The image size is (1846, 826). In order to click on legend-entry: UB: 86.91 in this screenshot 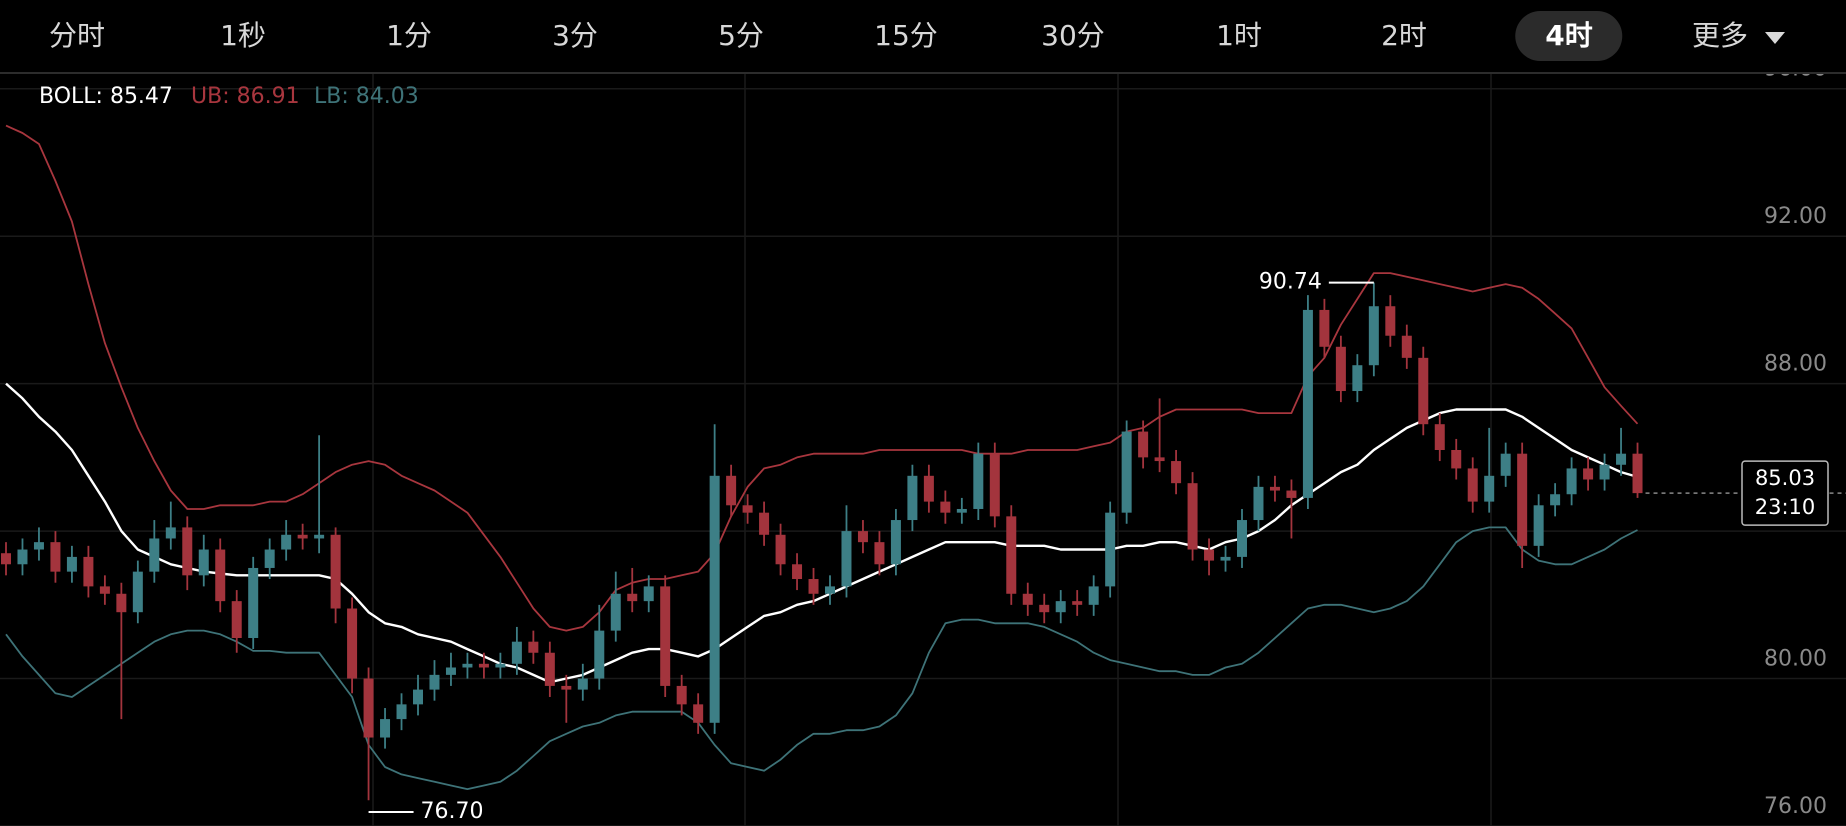, I will do `click(245, 96)`.